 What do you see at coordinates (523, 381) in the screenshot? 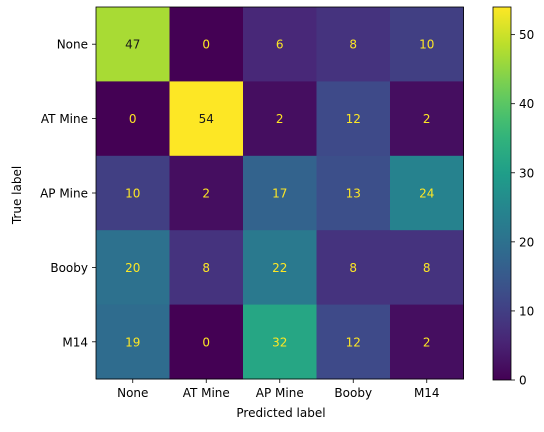
I see `colorbar-tick-label: 0` at bounding box center [523, 381].